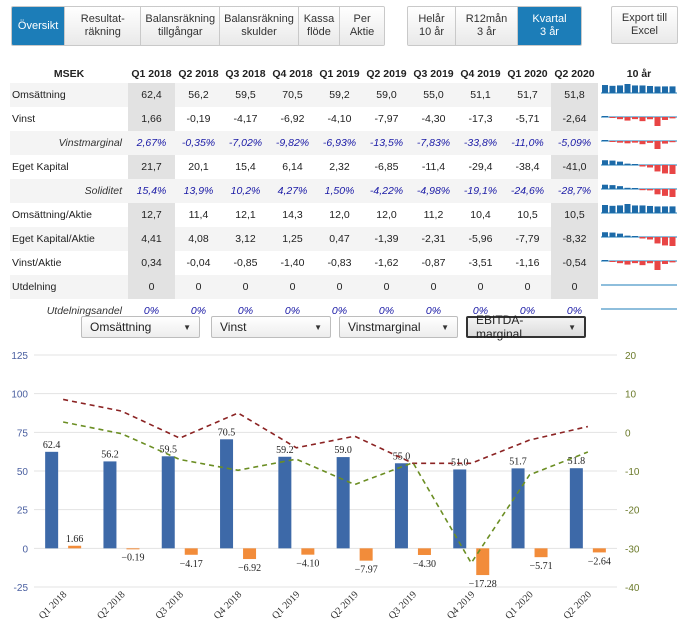 The image size is (690, 627). I want to click on table-cell: 12,0, so click(386, 215).